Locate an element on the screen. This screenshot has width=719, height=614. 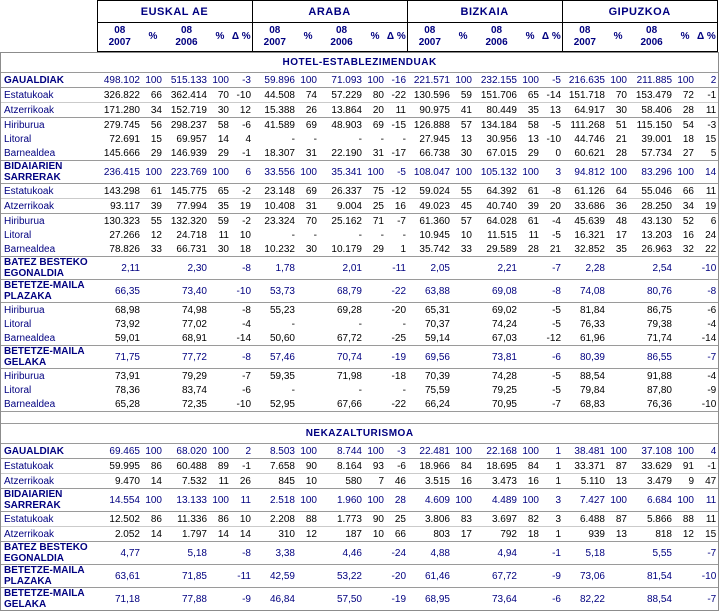
cell-value: 0 is located at coordinates (558, 153).